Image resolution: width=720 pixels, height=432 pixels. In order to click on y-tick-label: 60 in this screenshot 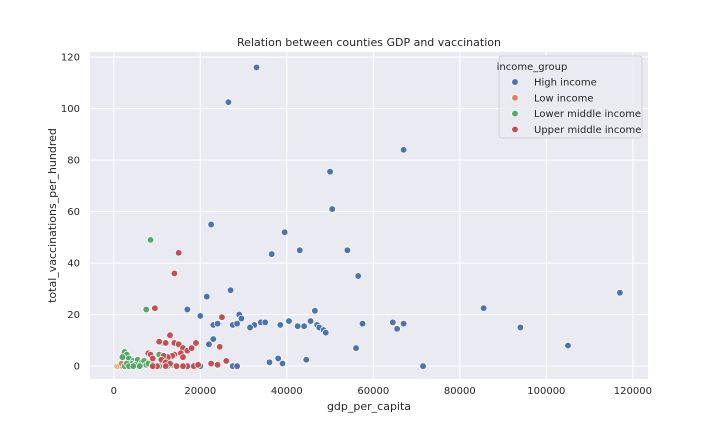, I will do `click(73, 212)`.